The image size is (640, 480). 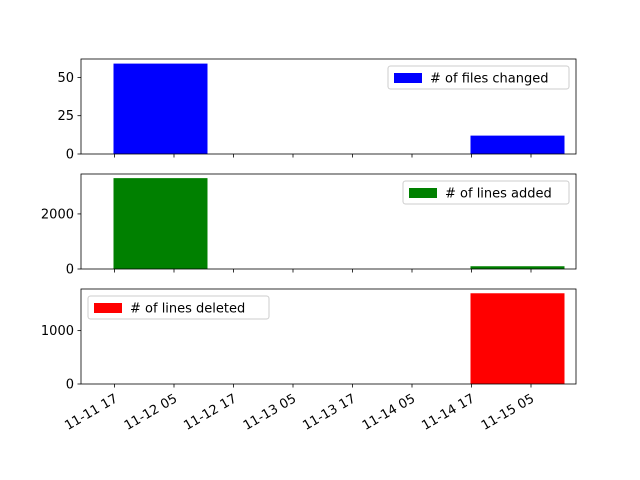 What do you see at coordinates (498, 194) in the screenshot?
I see `legend-label: # of lines added` at bounding box center [498, 194].